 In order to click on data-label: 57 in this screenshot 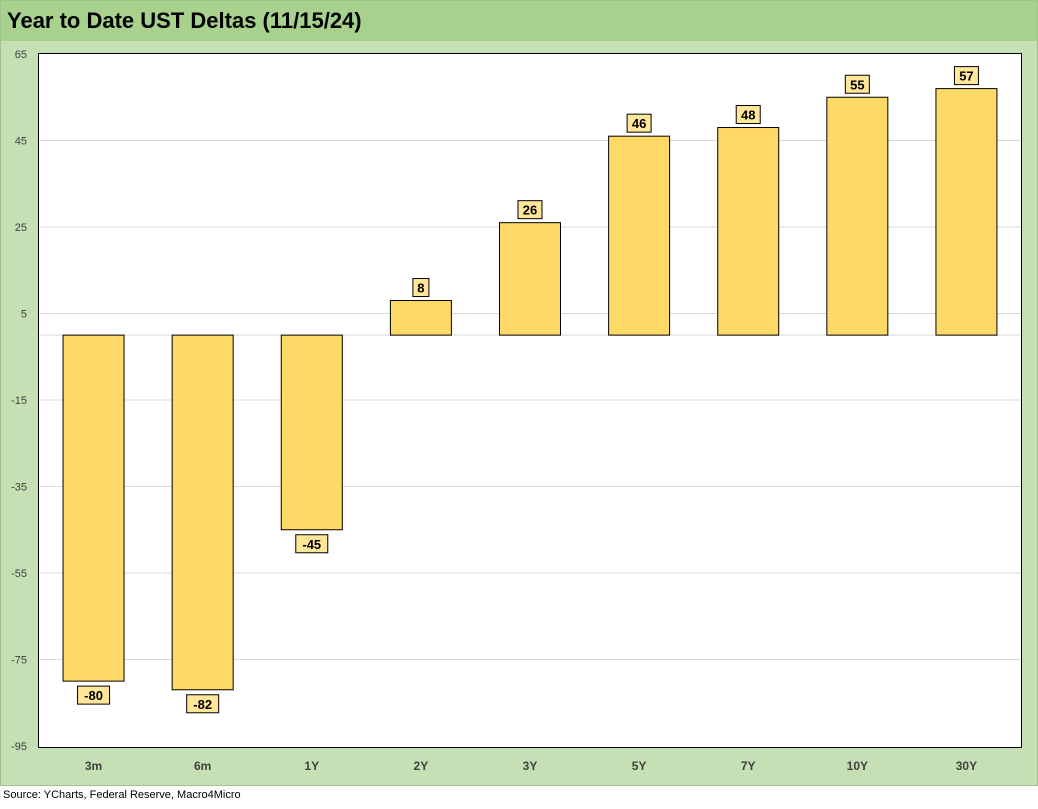, I will do `click(966, 76)`.